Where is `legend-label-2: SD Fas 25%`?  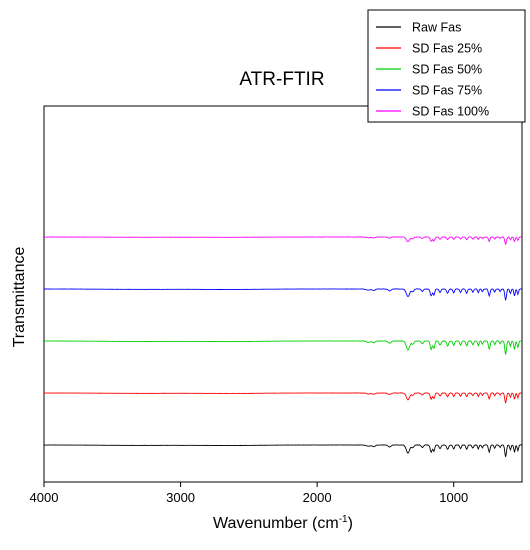 legend-label-2: SD Fas 25% is located at coordinates (447, 49).